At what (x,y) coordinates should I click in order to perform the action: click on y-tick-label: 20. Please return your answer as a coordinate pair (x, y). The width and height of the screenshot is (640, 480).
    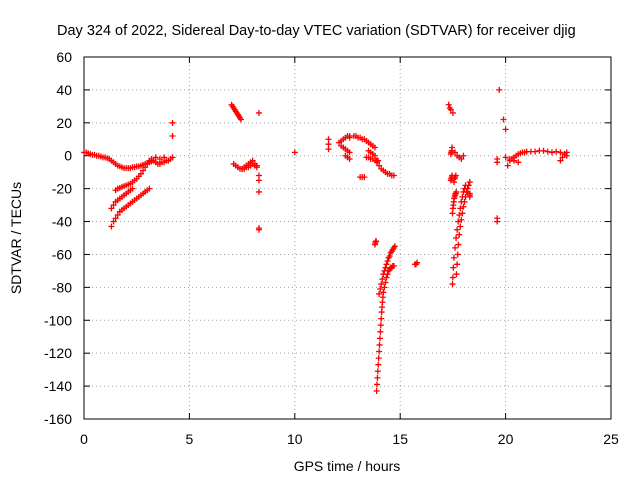
    Looking at the image, I should click on (64, 123).